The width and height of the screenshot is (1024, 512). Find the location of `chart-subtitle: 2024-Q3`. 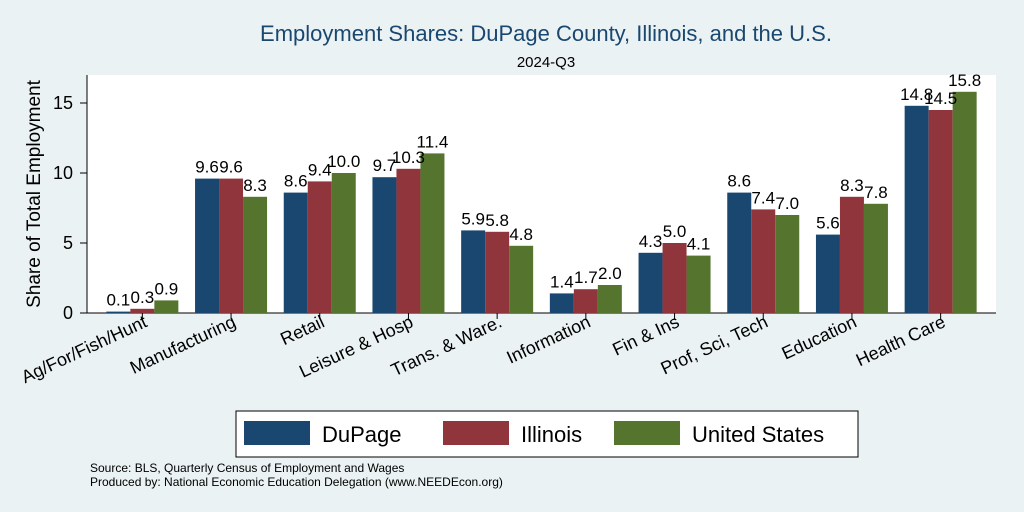

chart-subtitle: 2024-Q3 is located at coordinates (546, 62).